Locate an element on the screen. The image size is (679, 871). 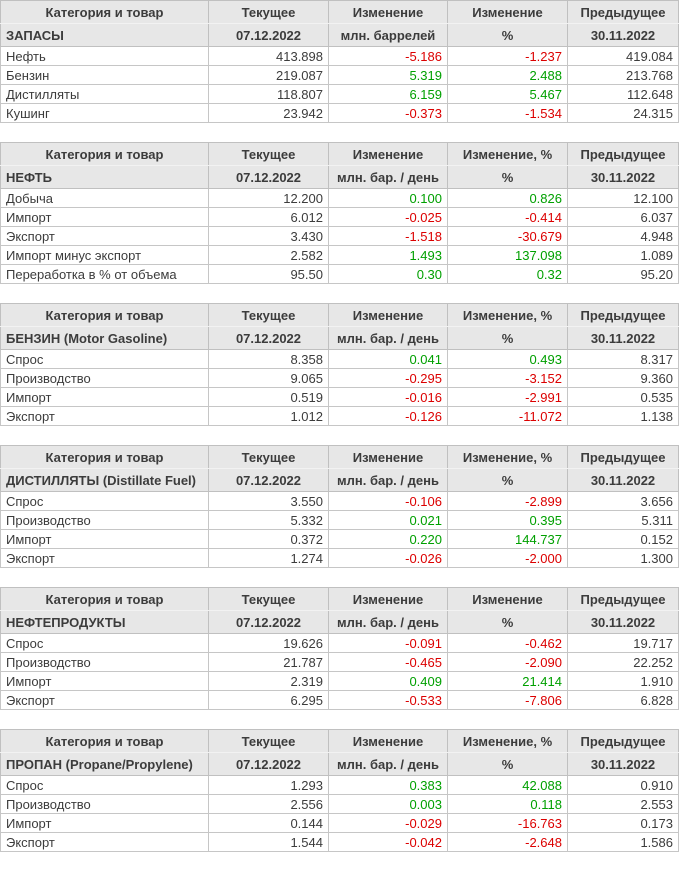
subheader-change-unit: млн. бар. / день is located at coordinates (388, 177).